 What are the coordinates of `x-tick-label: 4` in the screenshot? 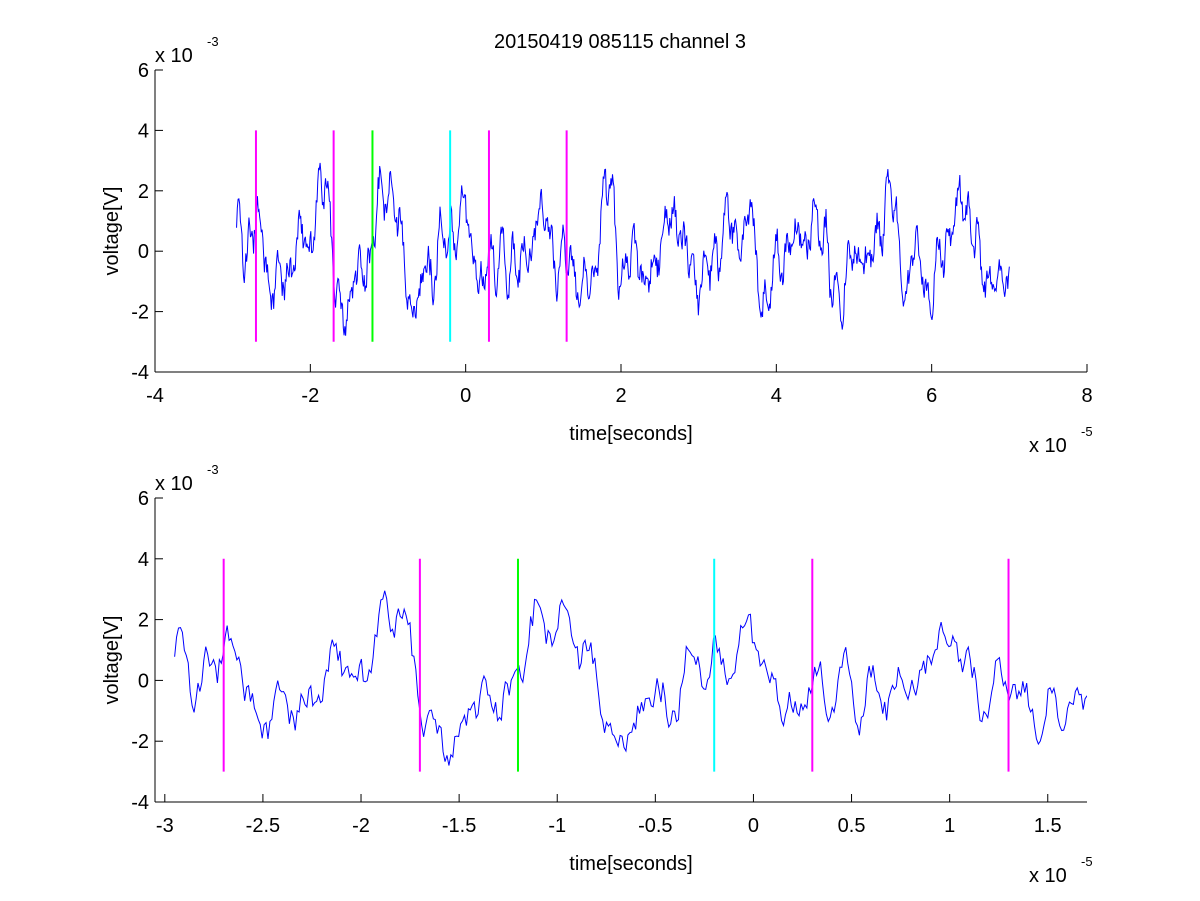 It's located at (776, 396).